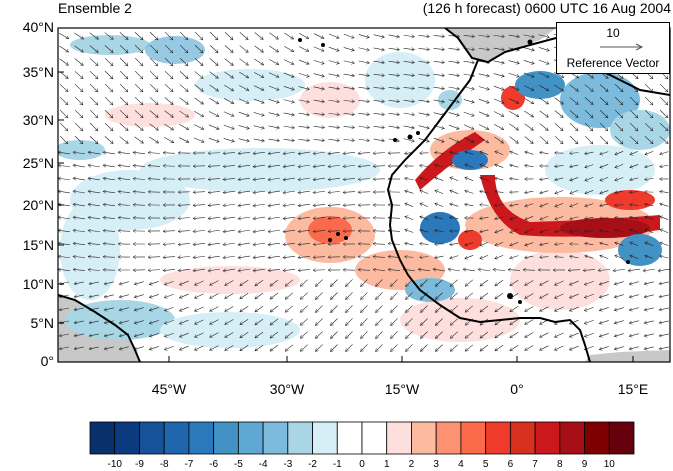  I want to click on lon-label-45w: 45°W, so click(169, 389).